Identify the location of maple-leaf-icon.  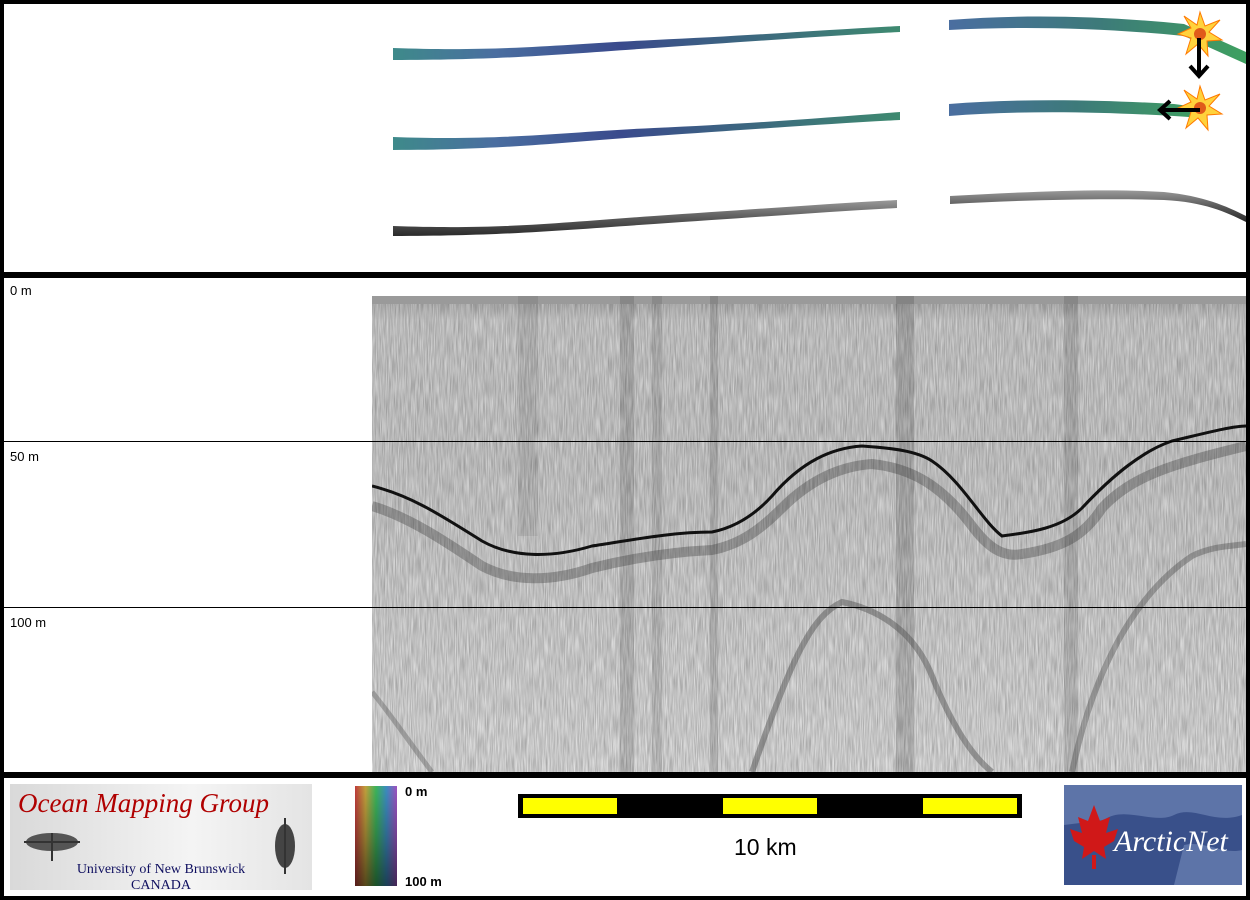
(1153, 835).